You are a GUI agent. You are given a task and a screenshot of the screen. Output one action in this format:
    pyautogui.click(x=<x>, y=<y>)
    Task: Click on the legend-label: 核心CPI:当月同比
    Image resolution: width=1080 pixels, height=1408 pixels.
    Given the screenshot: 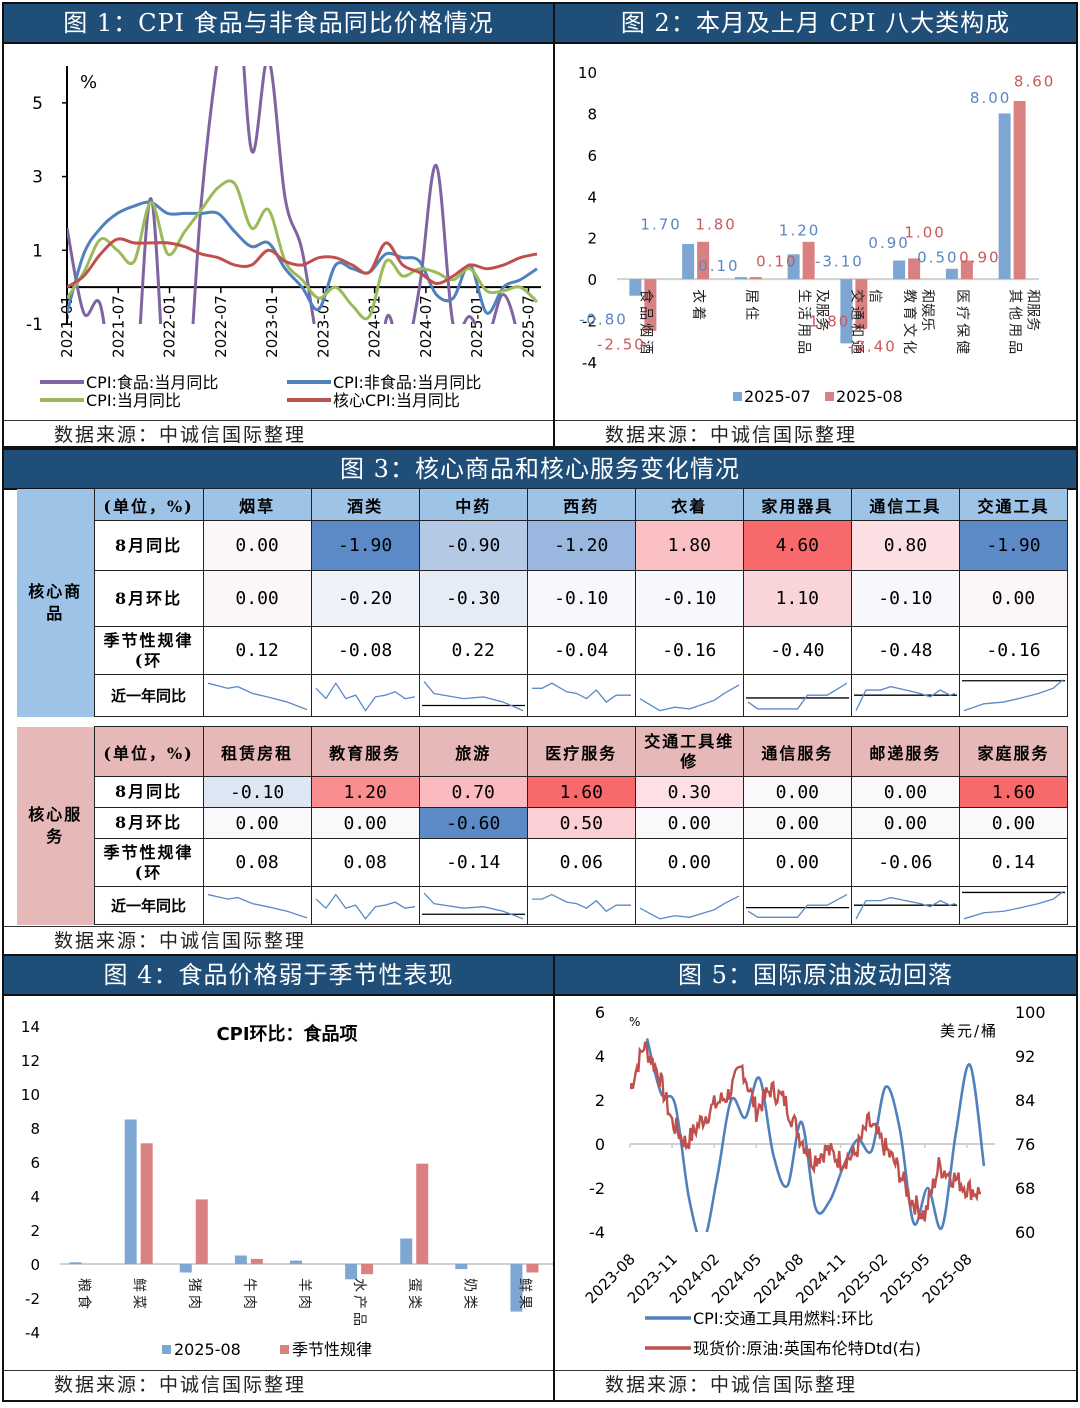 What is the action you would take?
    pyautogui.click(x=396, y=400)
    